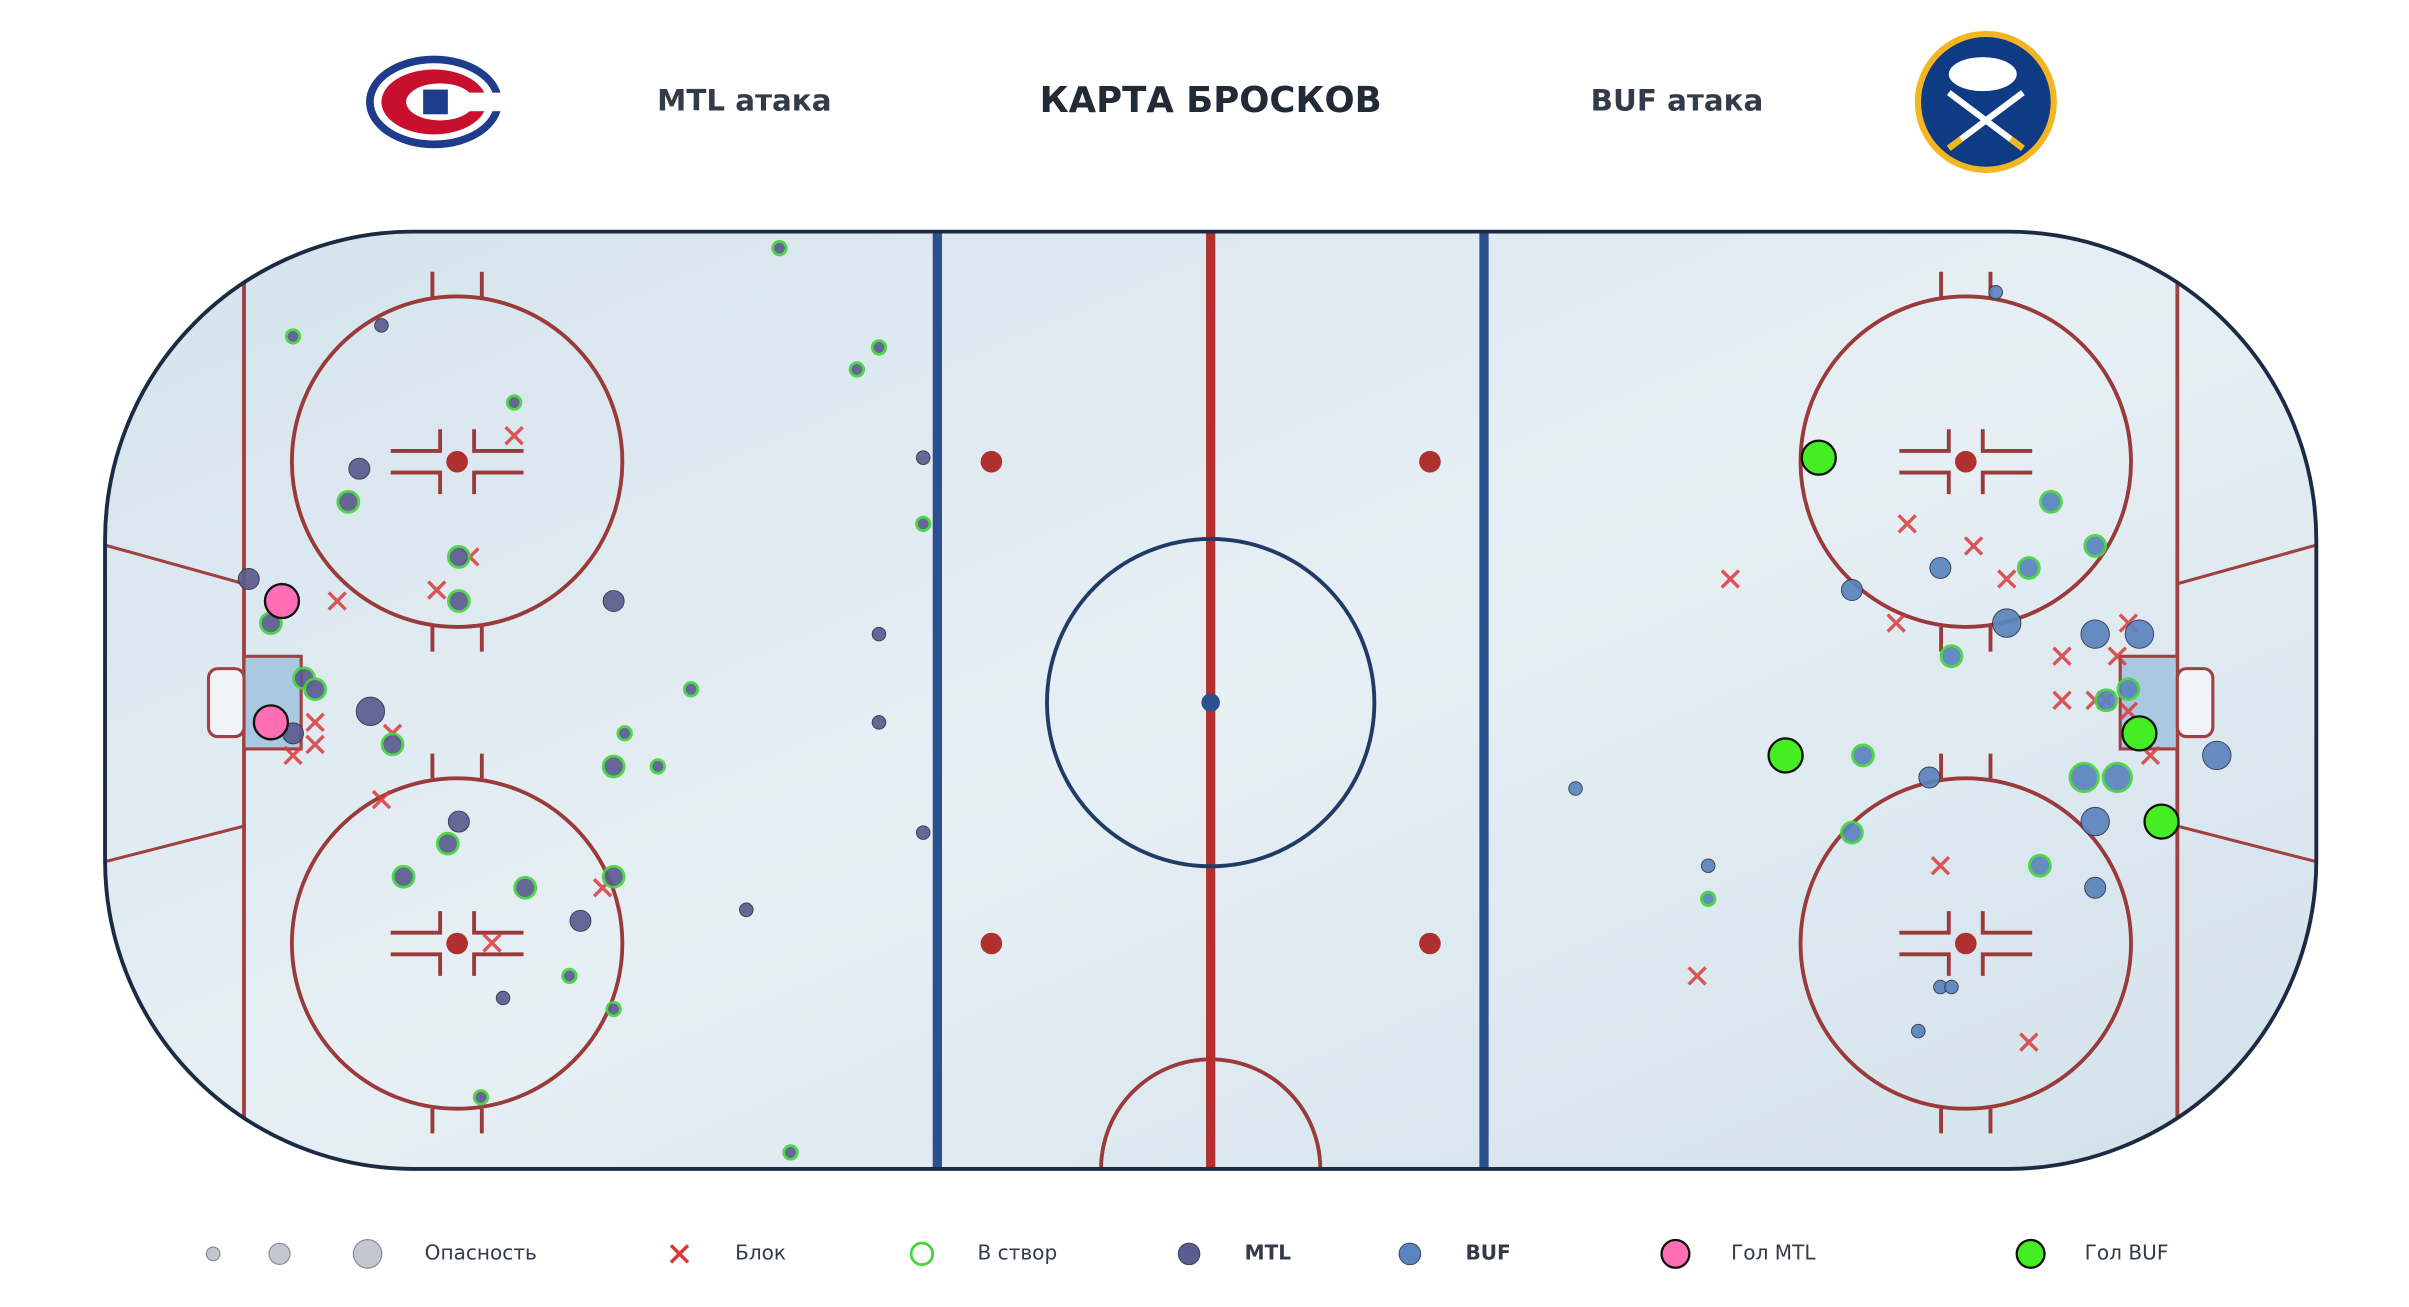 The image size is (2409, 1307). I want to click on legend-label: Опасность, so click(481, 1252).